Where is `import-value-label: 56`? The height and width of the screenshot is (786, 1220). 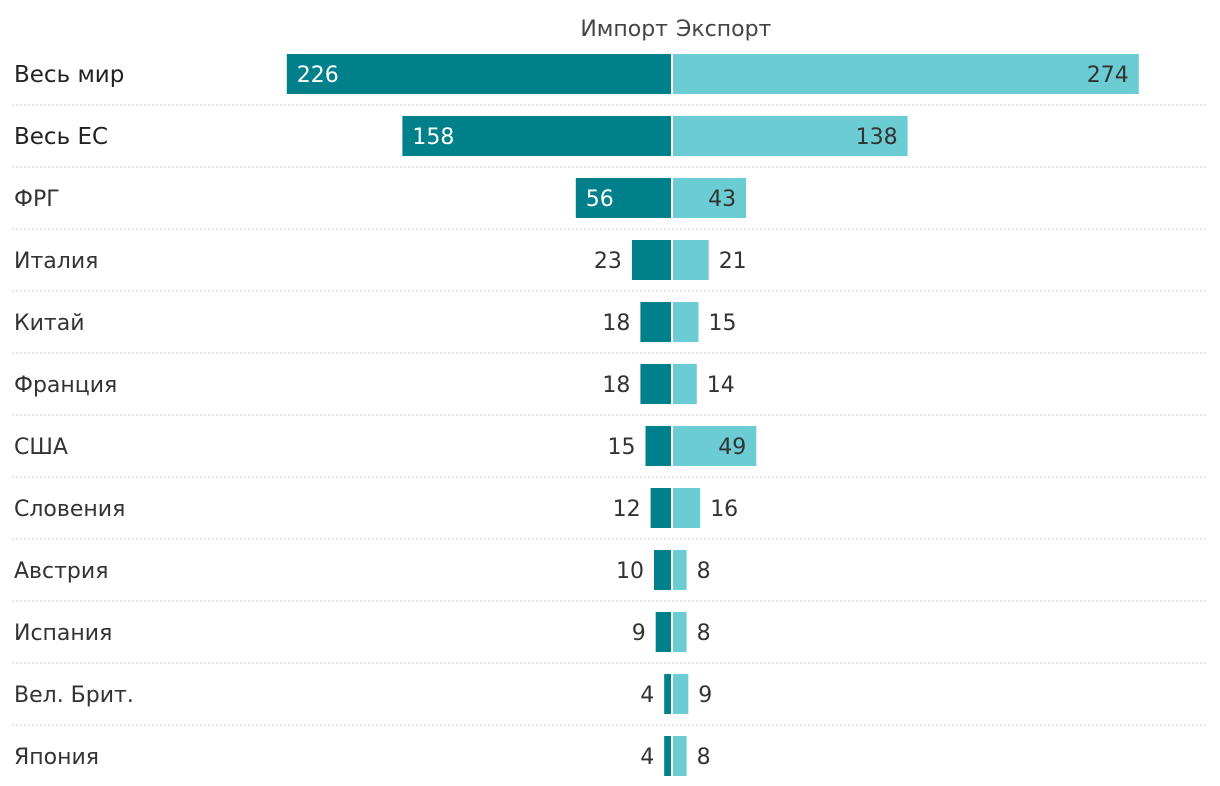
import-value-label: 56 is located at coordinates (600, 199).